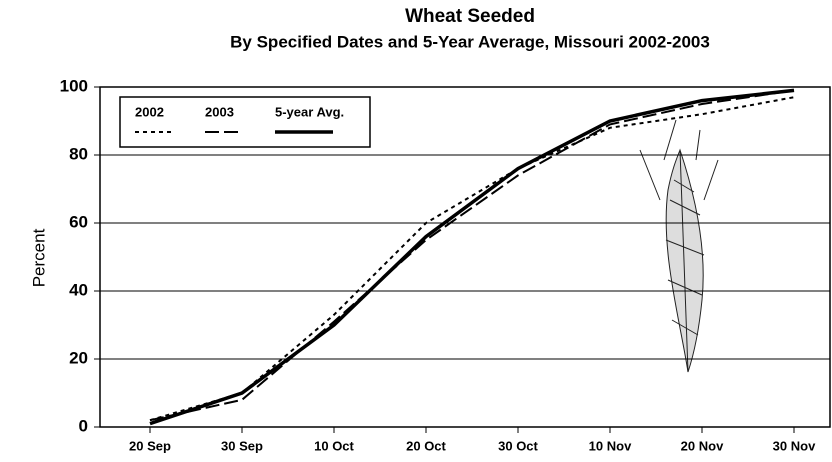 Image resolution: width=832 pixels, height=462 pixels. What do you see at coordinates (74, 85) in the screenshot?
I see `y-tick-label: 100` at bounding box center [74, 85].